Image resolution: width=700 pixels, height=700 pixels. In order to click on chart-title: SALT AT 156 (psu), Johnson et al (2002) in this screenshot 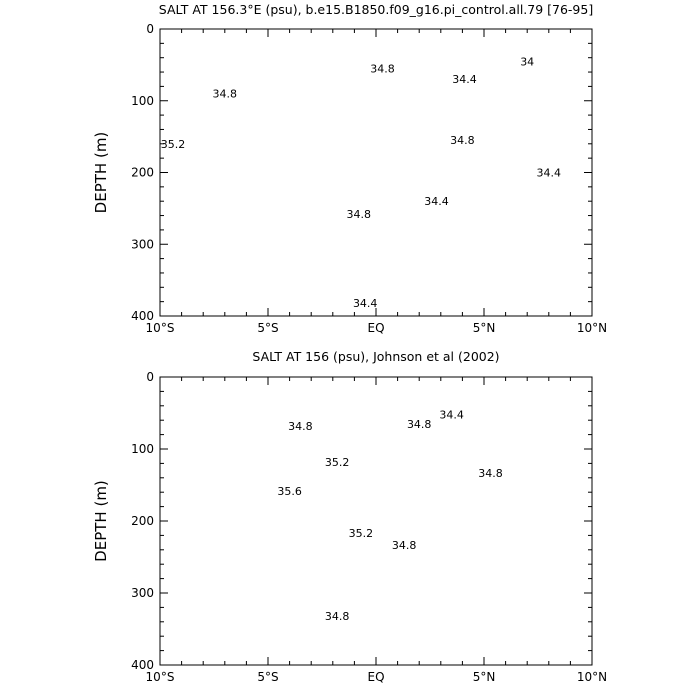, I will do `click(375, 356)`.